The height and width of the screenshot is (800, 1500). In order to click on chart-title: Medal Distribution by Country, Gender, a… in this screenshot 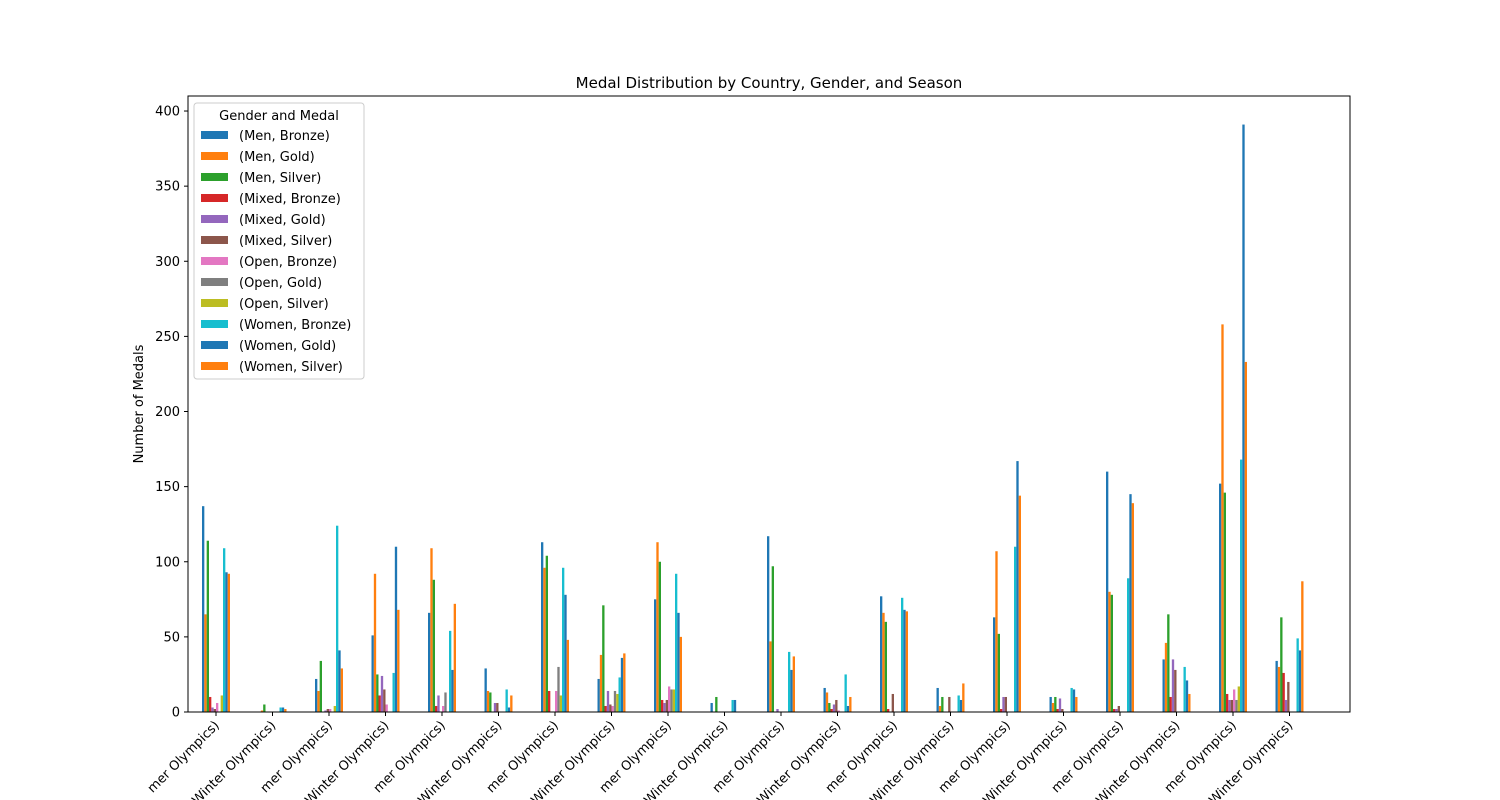, I will do `click(769, 83)`.